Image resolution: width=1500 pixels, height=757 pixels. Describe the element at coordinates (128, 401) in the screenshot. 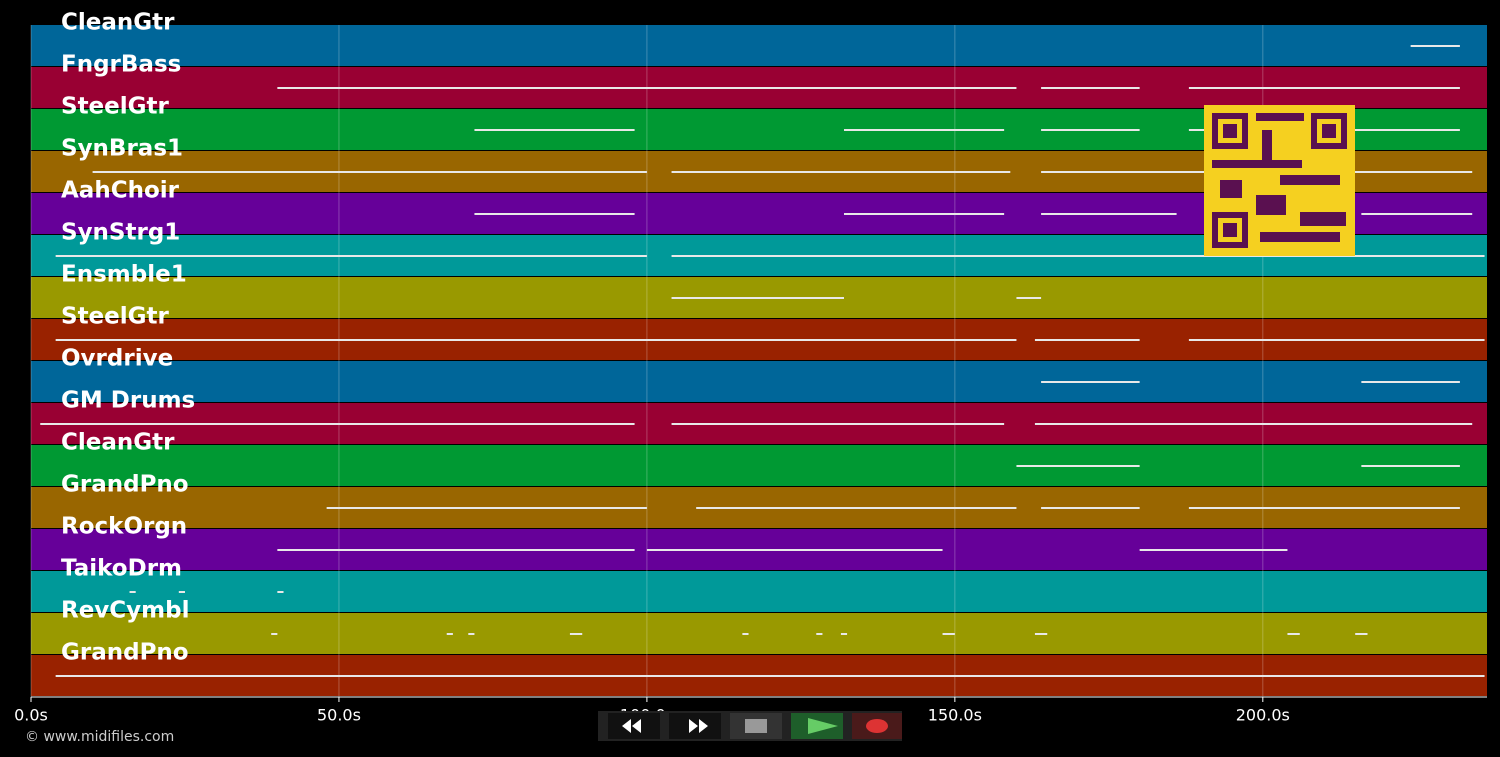

I see `track-label: GM Drums` at that location.